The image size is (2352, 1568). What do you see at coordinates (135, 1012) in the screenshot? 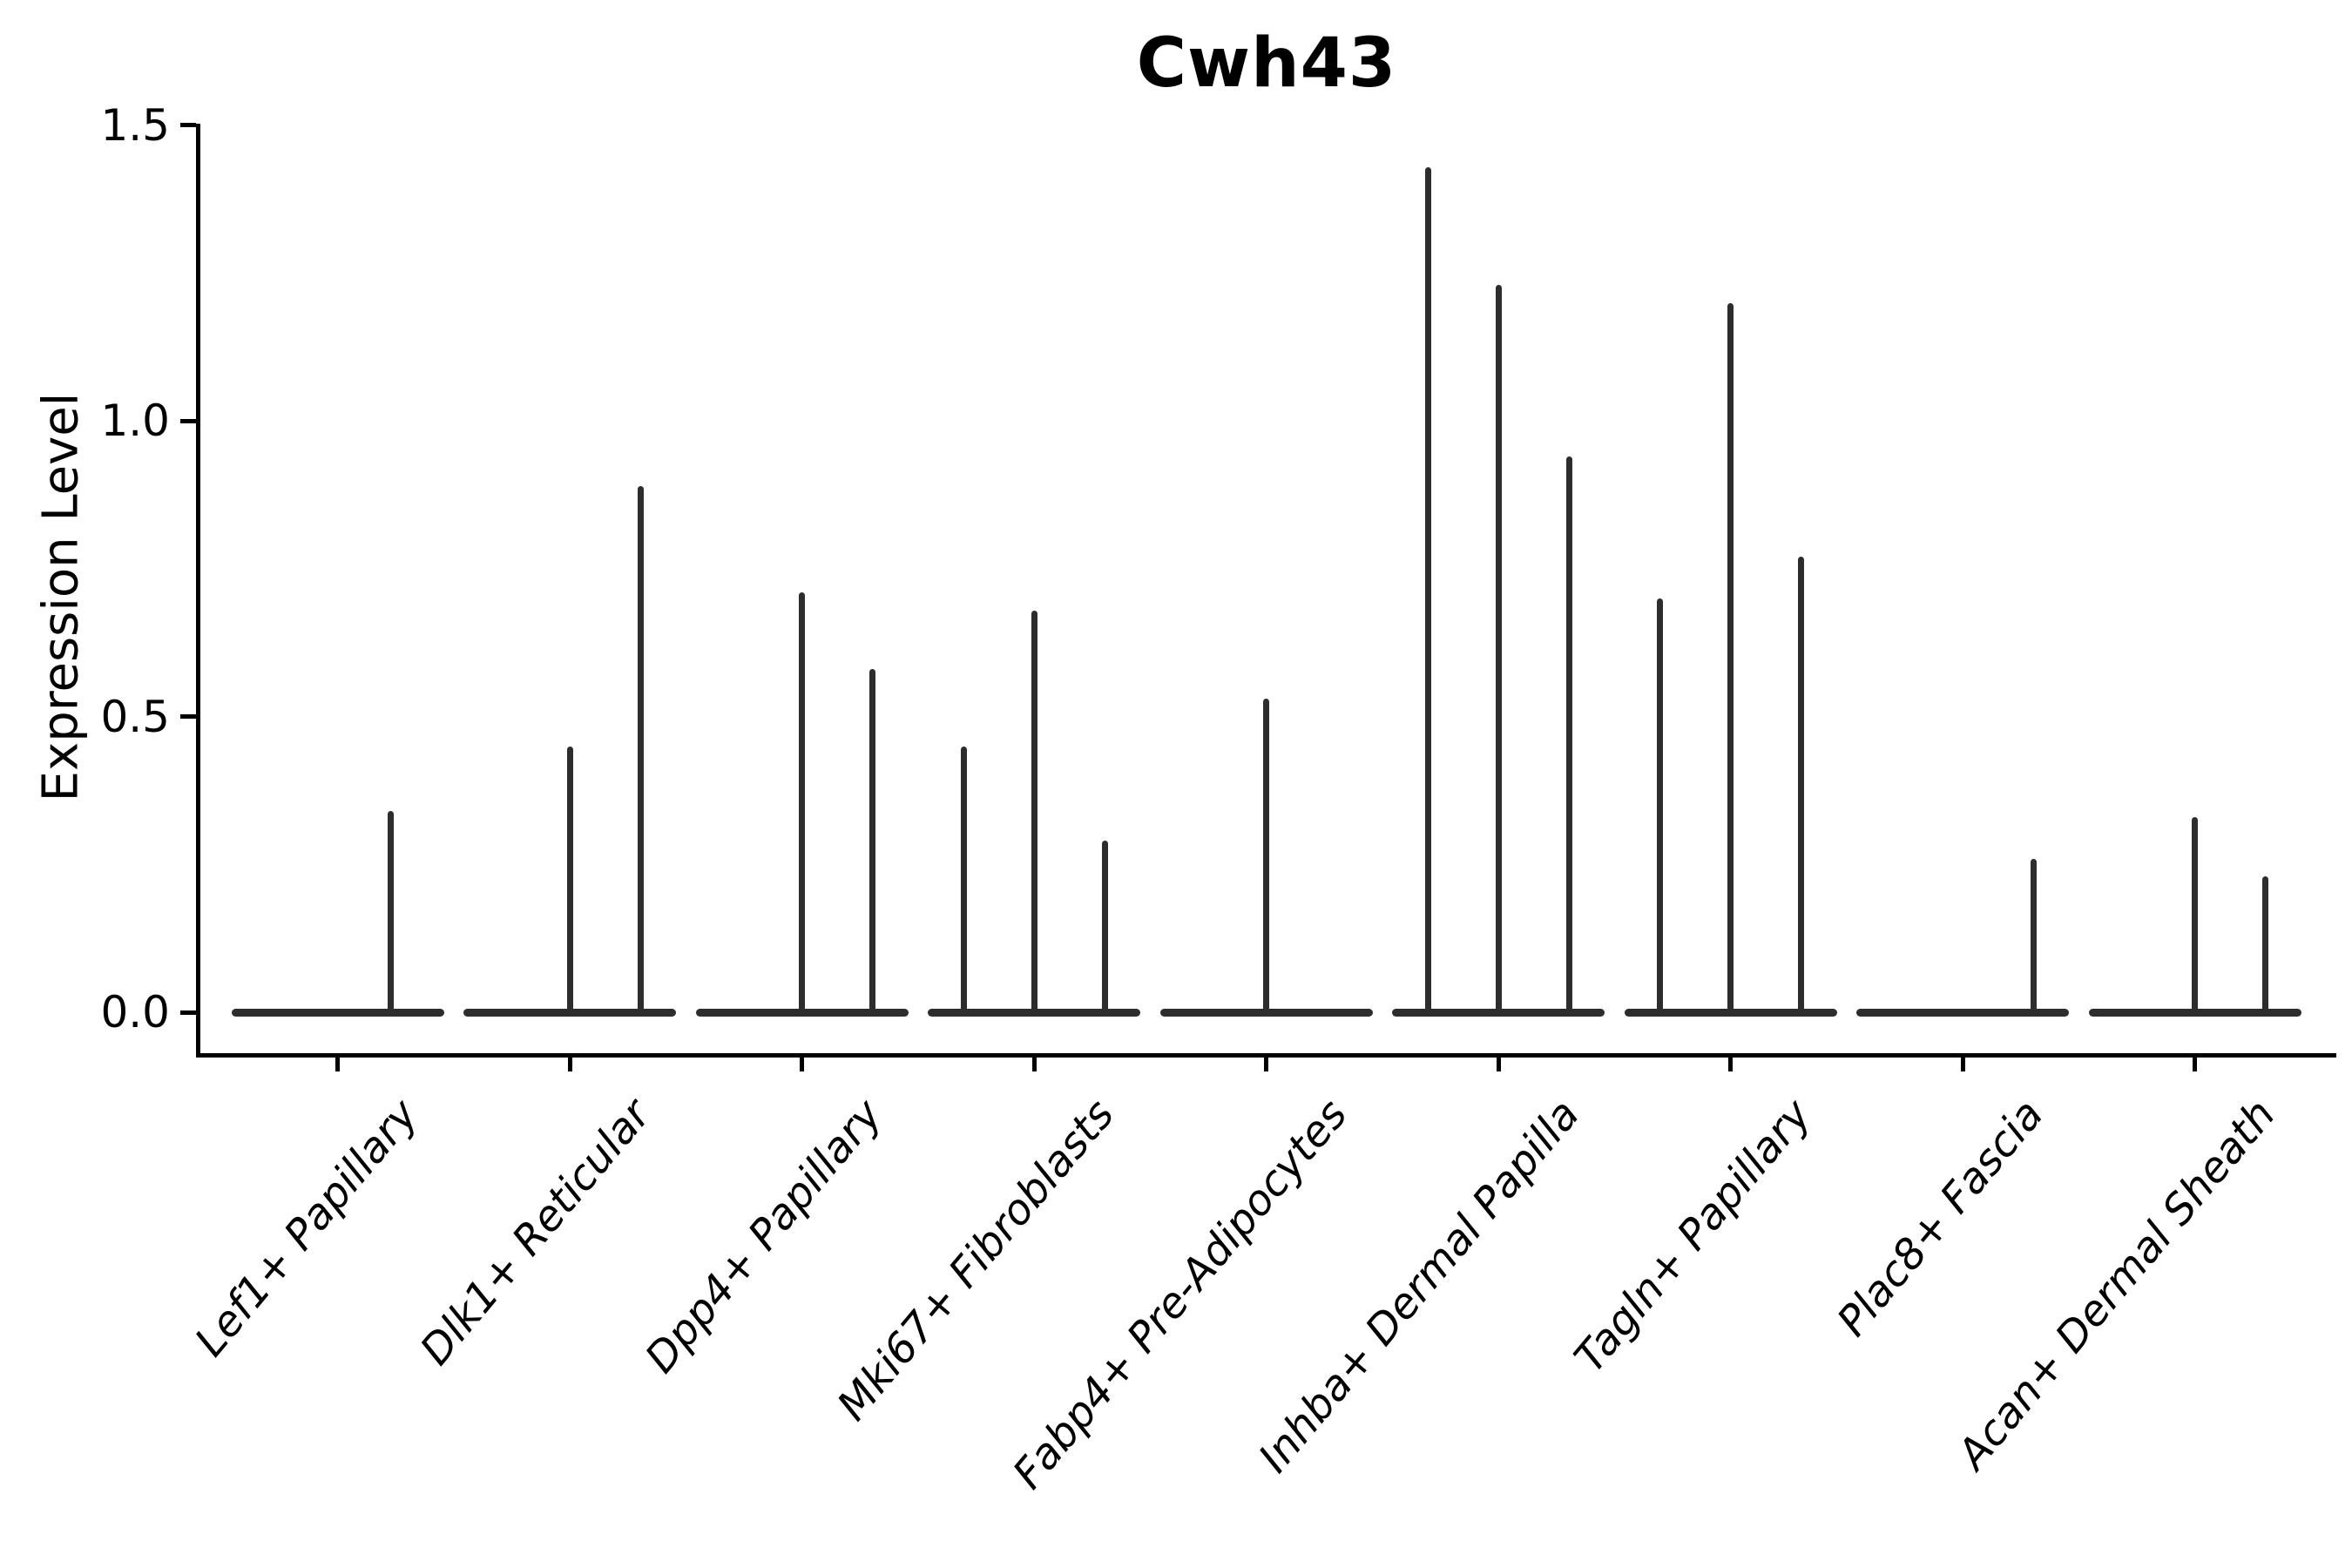
I see `y-tick-label: 0.0` at bounding box center [135, 1012].